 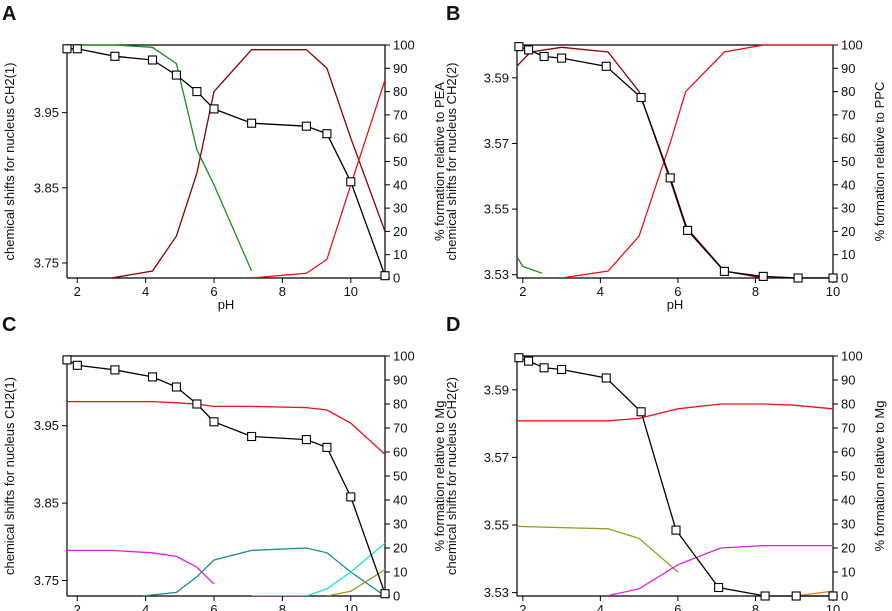 I want to click on y2-axis-label: % formation relative to Mg, so click(x=439, y=475).